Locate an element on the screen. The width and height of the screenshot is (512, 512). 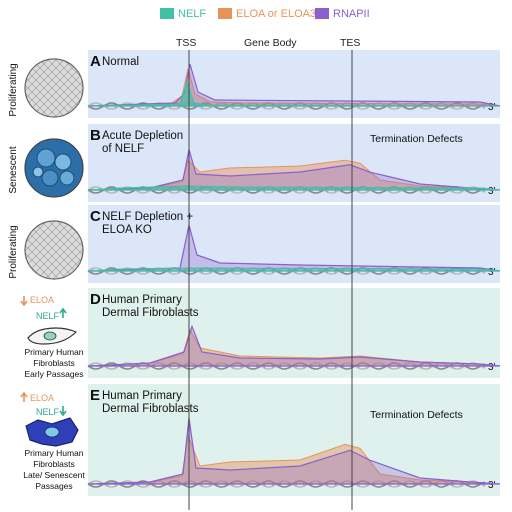
panel-c: 3' C NELF Depletion +ELOA KO is located at coordinates (294, 244).